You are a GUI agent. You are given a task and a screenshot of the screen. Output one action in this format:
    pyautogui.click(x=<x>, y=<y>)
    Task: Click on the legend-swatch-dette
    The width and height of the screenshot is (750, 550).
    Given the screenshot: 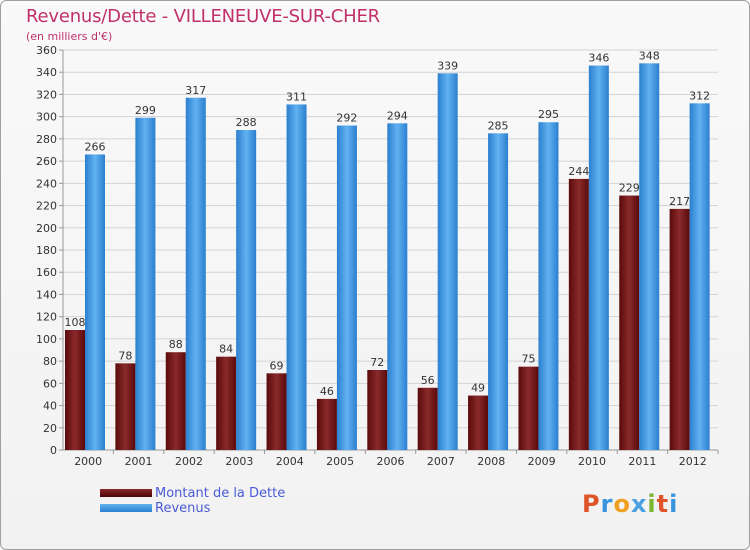 What is the action you would take?
    pyautogui.click(x=126, y=493)
    